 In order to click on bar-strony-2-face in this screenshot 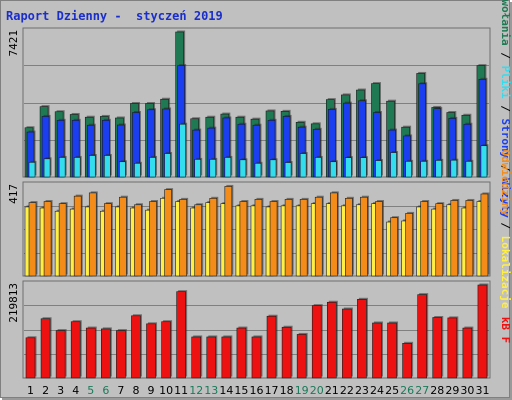, I will do `click(47, 168)`.